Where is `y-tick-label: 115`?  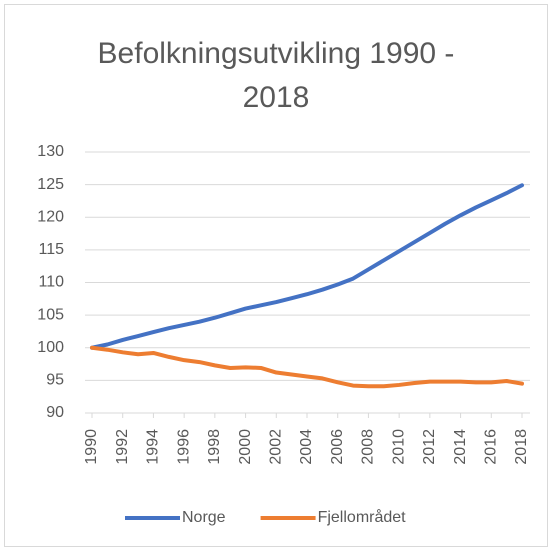 y-tick-label: 115 is located at coordinates (51, 249).